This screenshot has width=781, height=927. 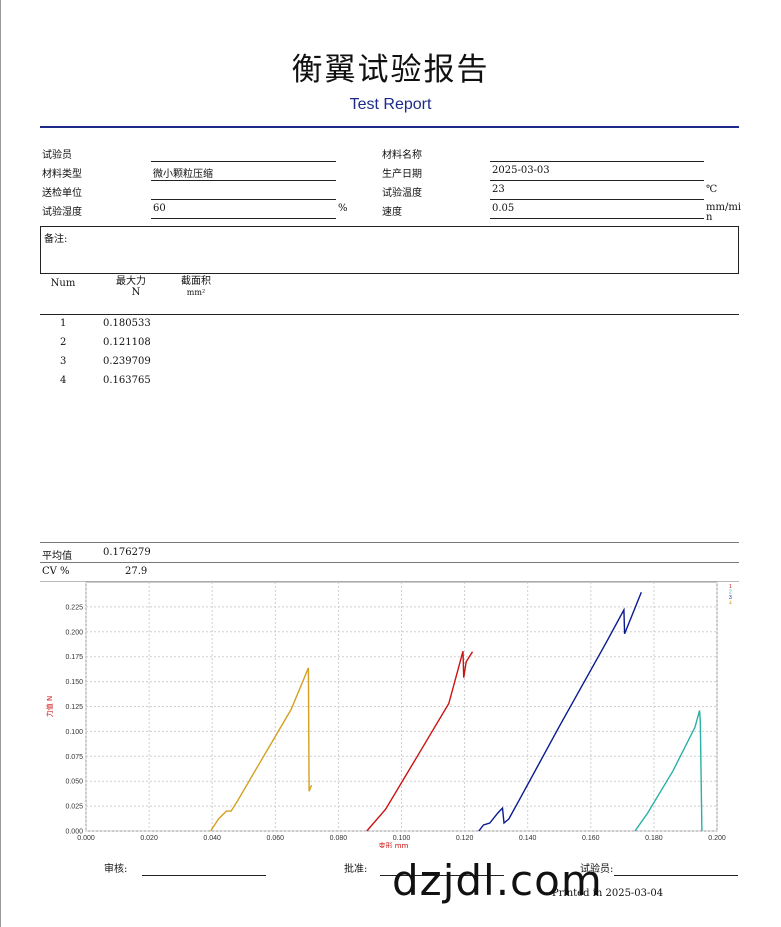 I want to click on tester-signature-line, so click(x=676, y=875).